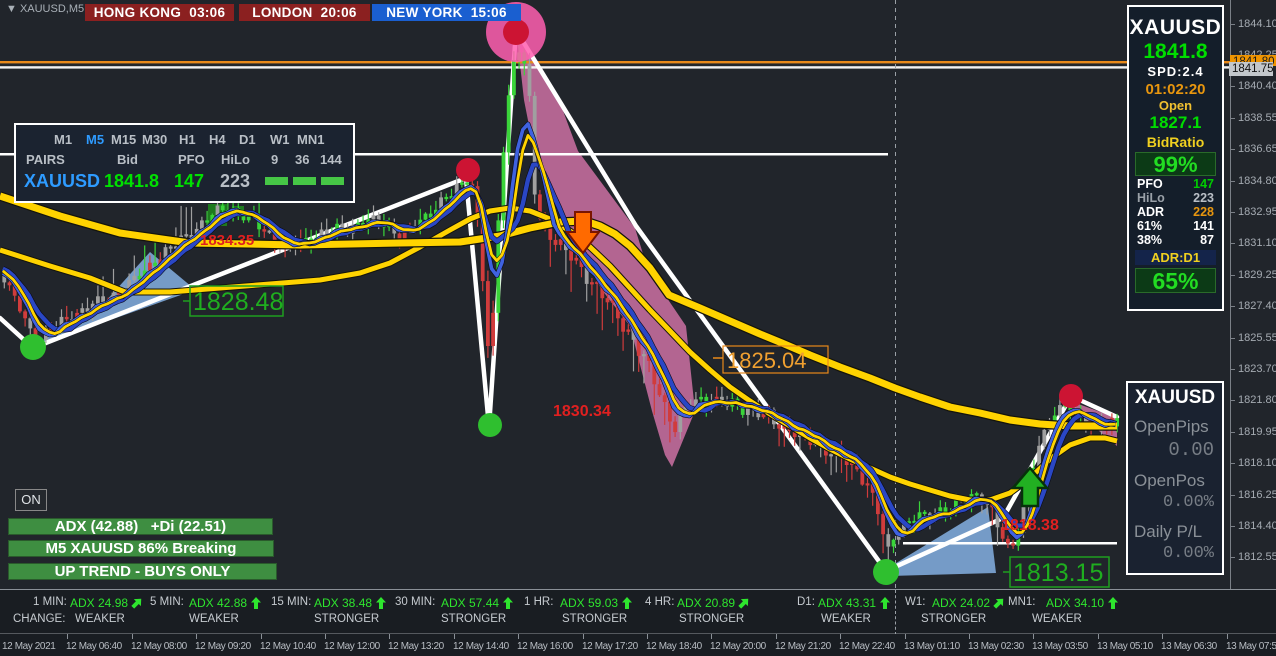 Image resolution: width=1276 pixels, height=656 pixels. What do you see at coordinates (1030, 525) in the screenshot?
I see `svg-text: 1818.38` at bounding box center [1030, 525].